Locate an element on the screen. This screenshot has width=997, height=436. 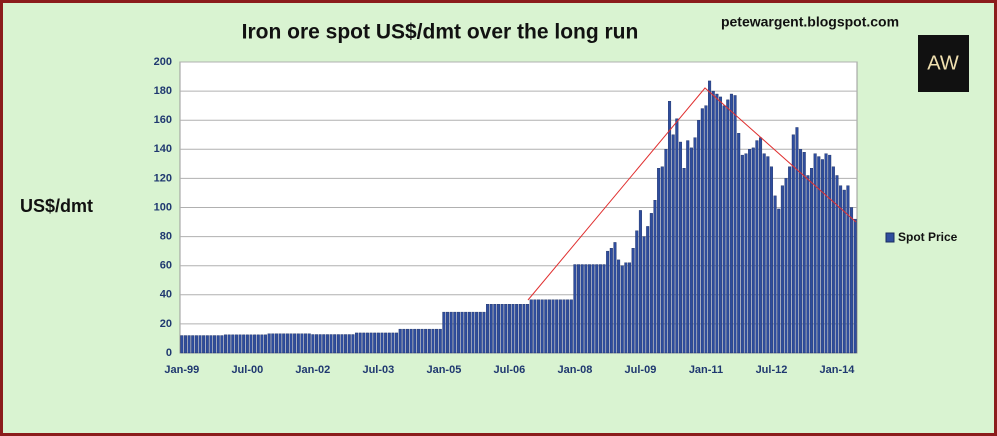
y-tick-label: 100 is located at coordinates (163, 207).